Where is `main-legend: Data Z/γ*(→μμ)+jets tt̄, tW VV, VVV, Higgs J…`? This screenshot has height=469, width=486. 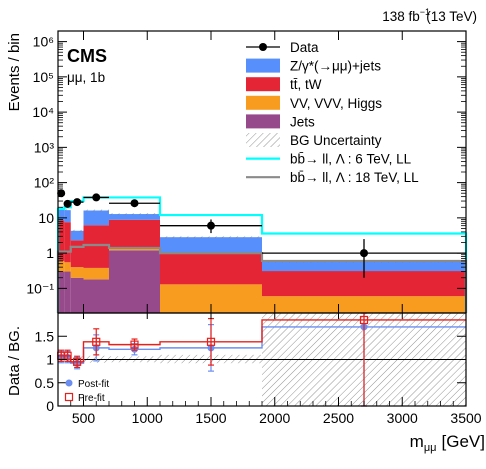 main-legend: Data Z/γ*(→μμ)+jets tt̄, tW VV, VVV, Higgs J… is located at coordinates (332, 112).